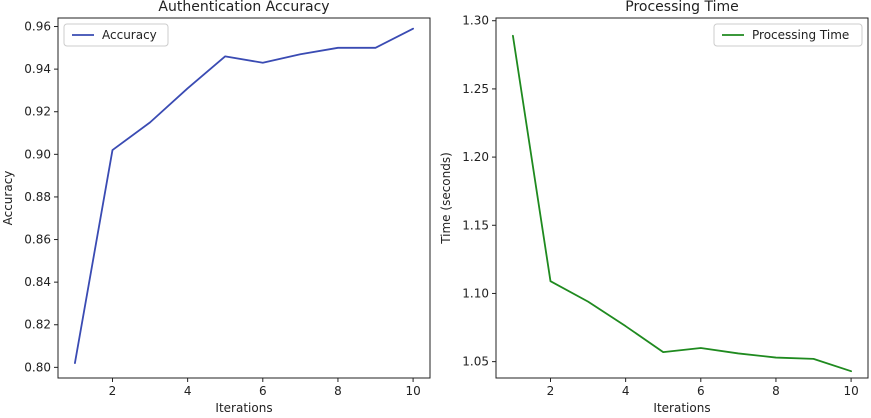 The width and height of the screenshot is (871, 418). Describe the element at coordinates (188, 391) in the screenshot. I see `accuracy-x-tick-label: 4` at that location.